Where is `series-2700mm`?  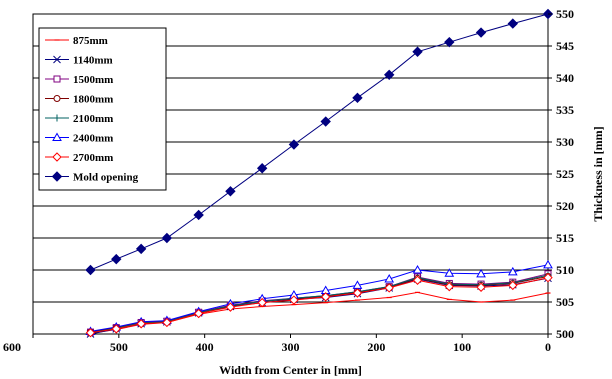 series-2700mm is located at coordinates (319, 305).